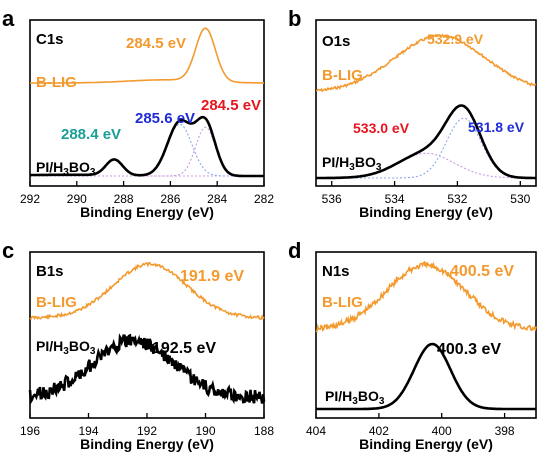  I want to click on x-axis-ticks-c: 196 194 192 190 188, so click(147, 425).